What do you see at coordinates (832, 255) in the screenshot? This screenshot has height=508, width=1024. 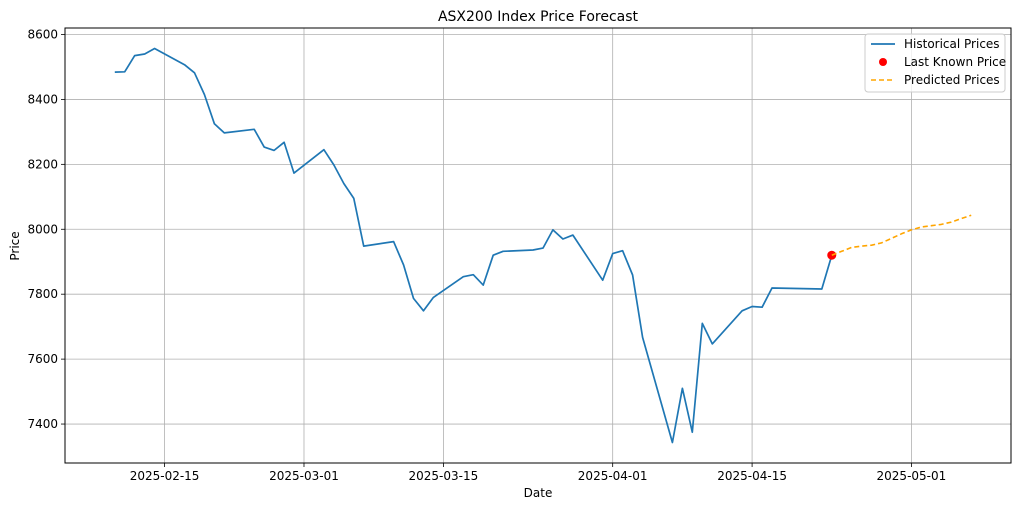 I see `last-known-price-point` at bounding box center [832, 255].